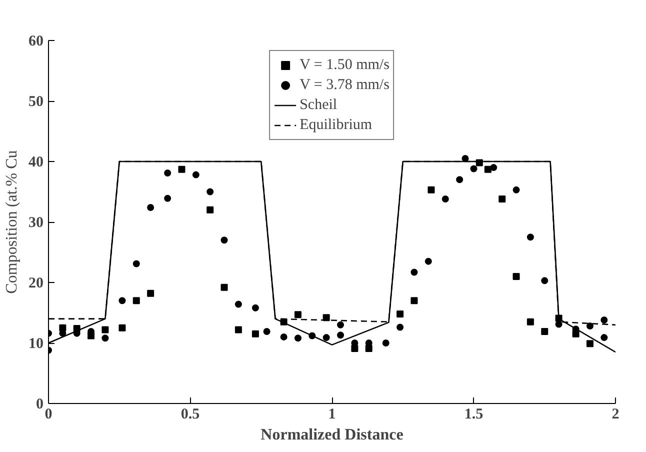 The image size is (646, 452). Describe the element at coordinates (36, 162) in the screenshot. I see `y-tick-label: 40` at that location.